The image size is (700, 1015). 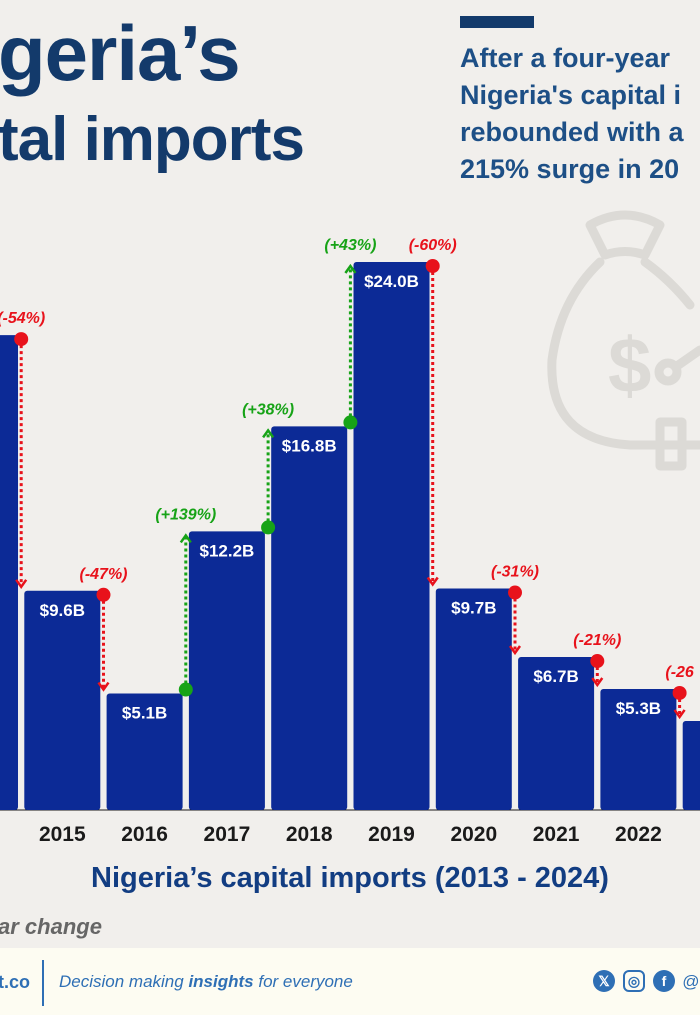 I want to click on tick-label-2017: 2017, so click(x=227, y=834).